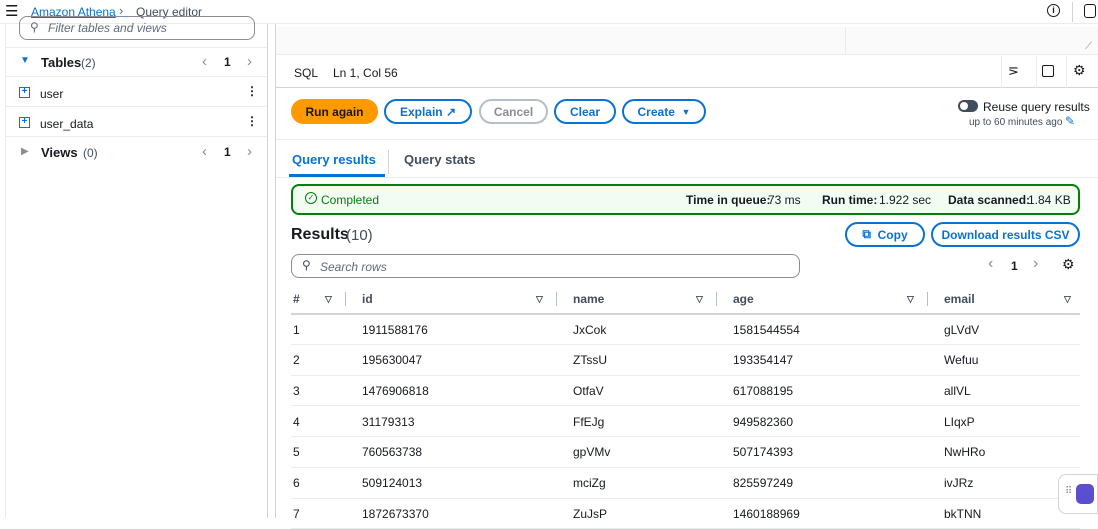 This screenshot has height=529, width=1098. What do you see at coordinates (1079, 70) in the screenshot?
I see `settings-icon: ⚙` at bounding box center [1079, 70].